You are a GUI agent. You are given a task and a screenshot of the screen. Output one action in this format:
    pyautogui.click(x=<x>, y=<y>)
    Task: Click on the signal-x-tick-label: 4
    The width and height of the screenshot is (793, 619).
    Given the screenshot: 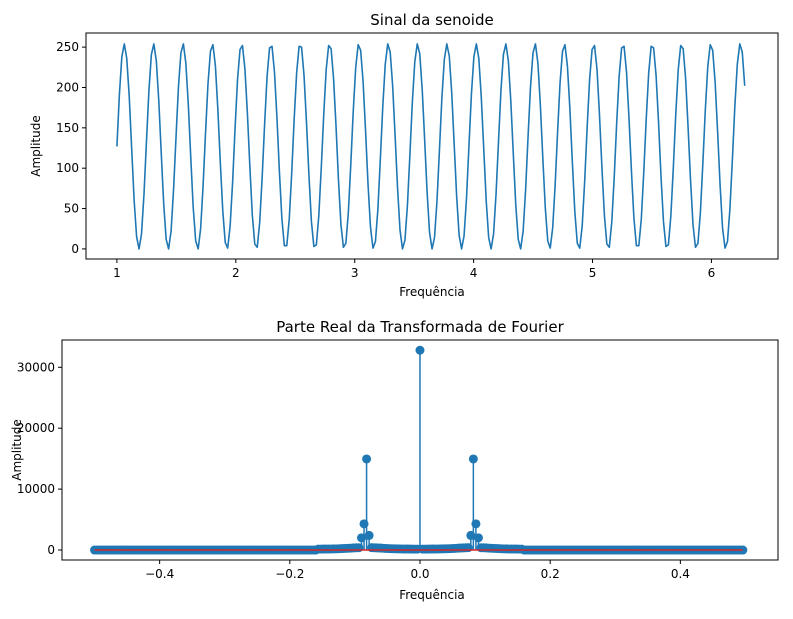 What is the action you would take?
    pyautogui.click(x=474, y=273)
    